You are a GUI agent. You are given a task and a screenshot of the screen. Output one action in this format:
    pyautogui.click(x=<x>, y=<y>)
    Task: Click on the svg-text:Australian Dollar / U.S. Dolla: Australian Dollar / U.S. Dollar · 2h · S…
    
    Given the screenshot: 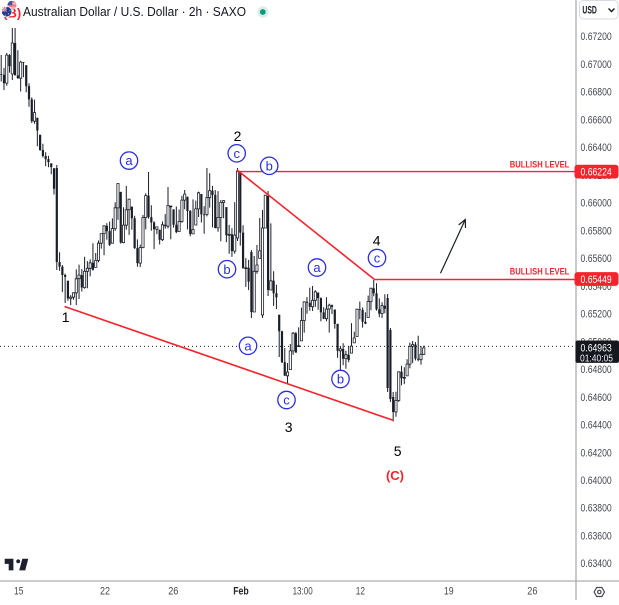 What is the action you would take?
    pyautogui.click(x=134, y=12)
    